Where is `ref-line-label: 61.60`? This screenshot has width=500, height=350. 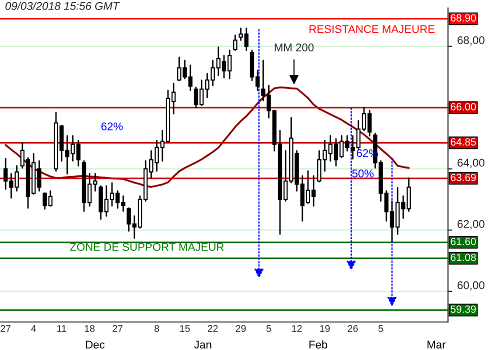
ref-line-label: 61.60 is located at coordinates (463, 242).